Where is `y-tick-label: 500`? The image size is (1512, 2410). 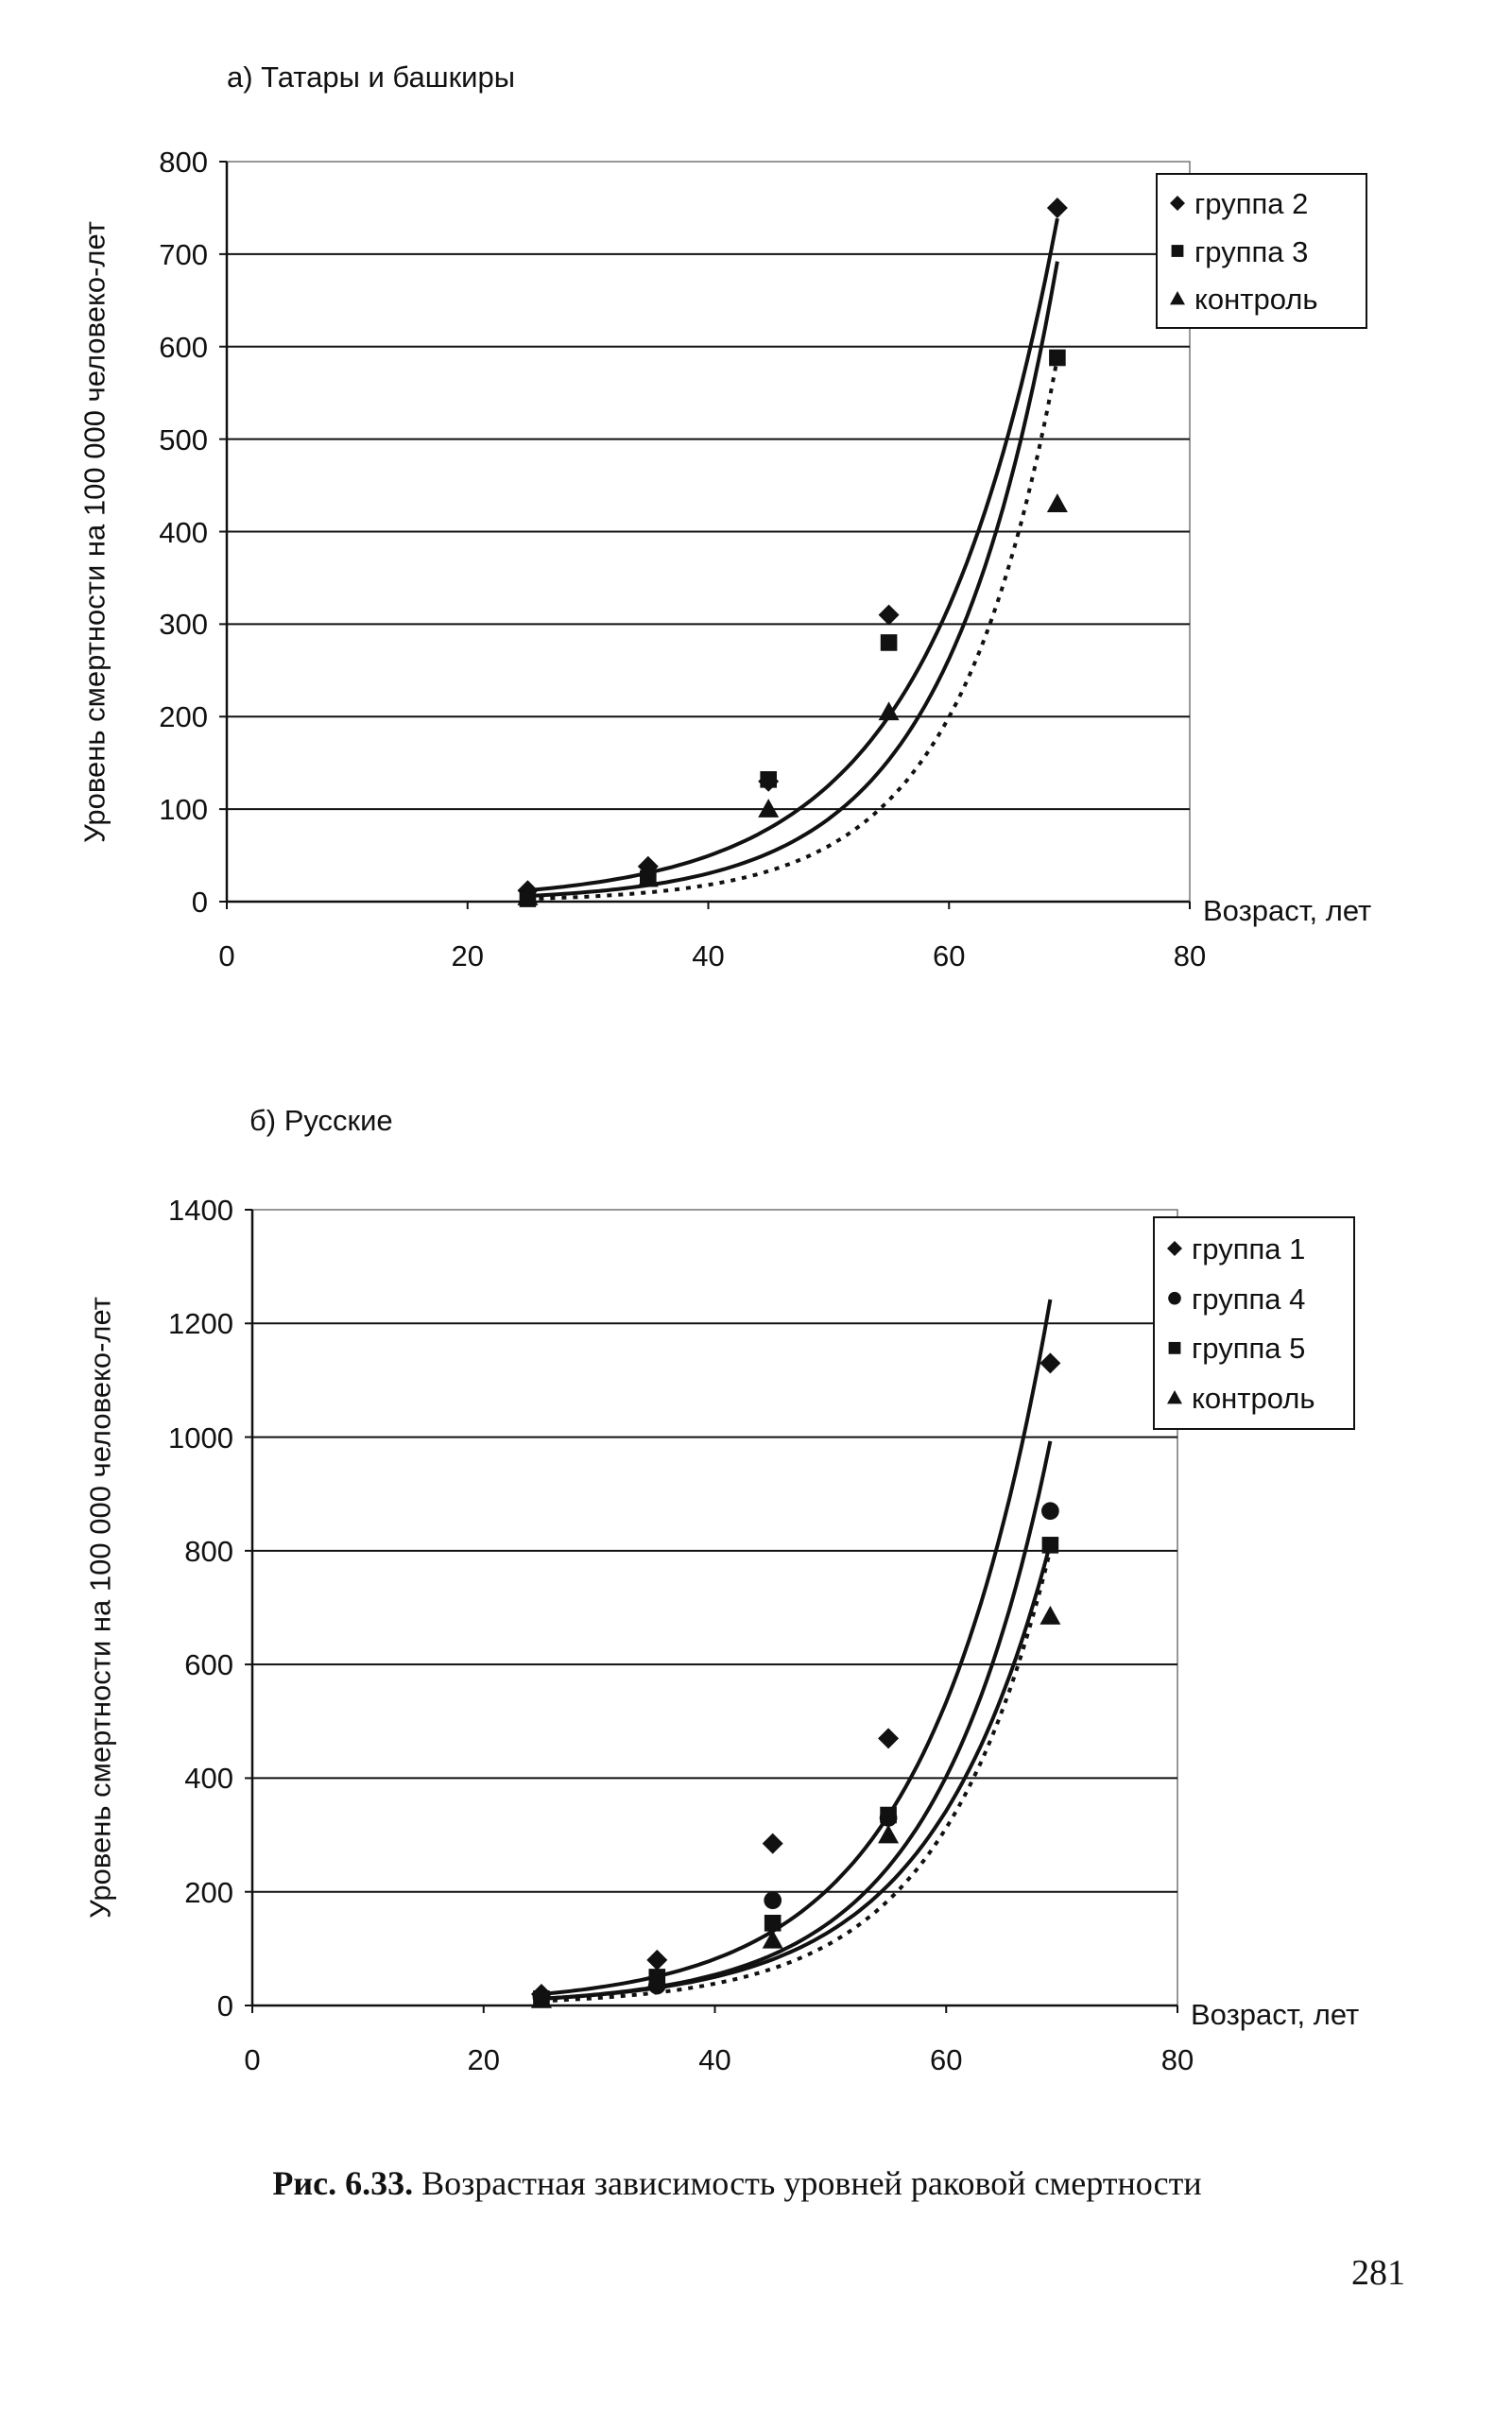 y-tick-label: 500 is located at coordinates (183, 439).